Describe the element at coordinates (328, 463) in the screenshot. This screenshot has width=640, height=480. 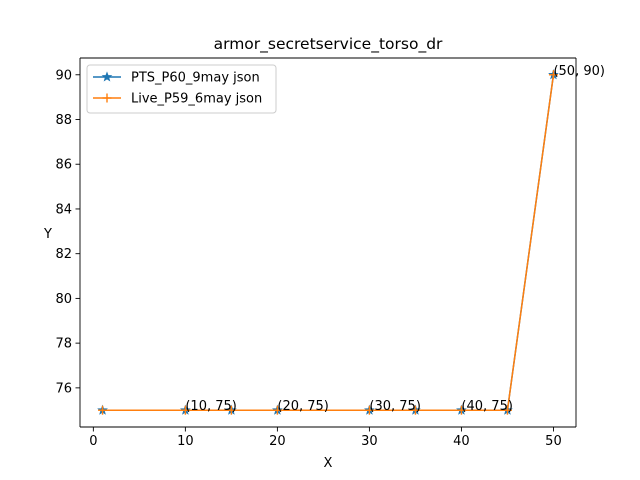
I see `x-axis-label: X` at that location.